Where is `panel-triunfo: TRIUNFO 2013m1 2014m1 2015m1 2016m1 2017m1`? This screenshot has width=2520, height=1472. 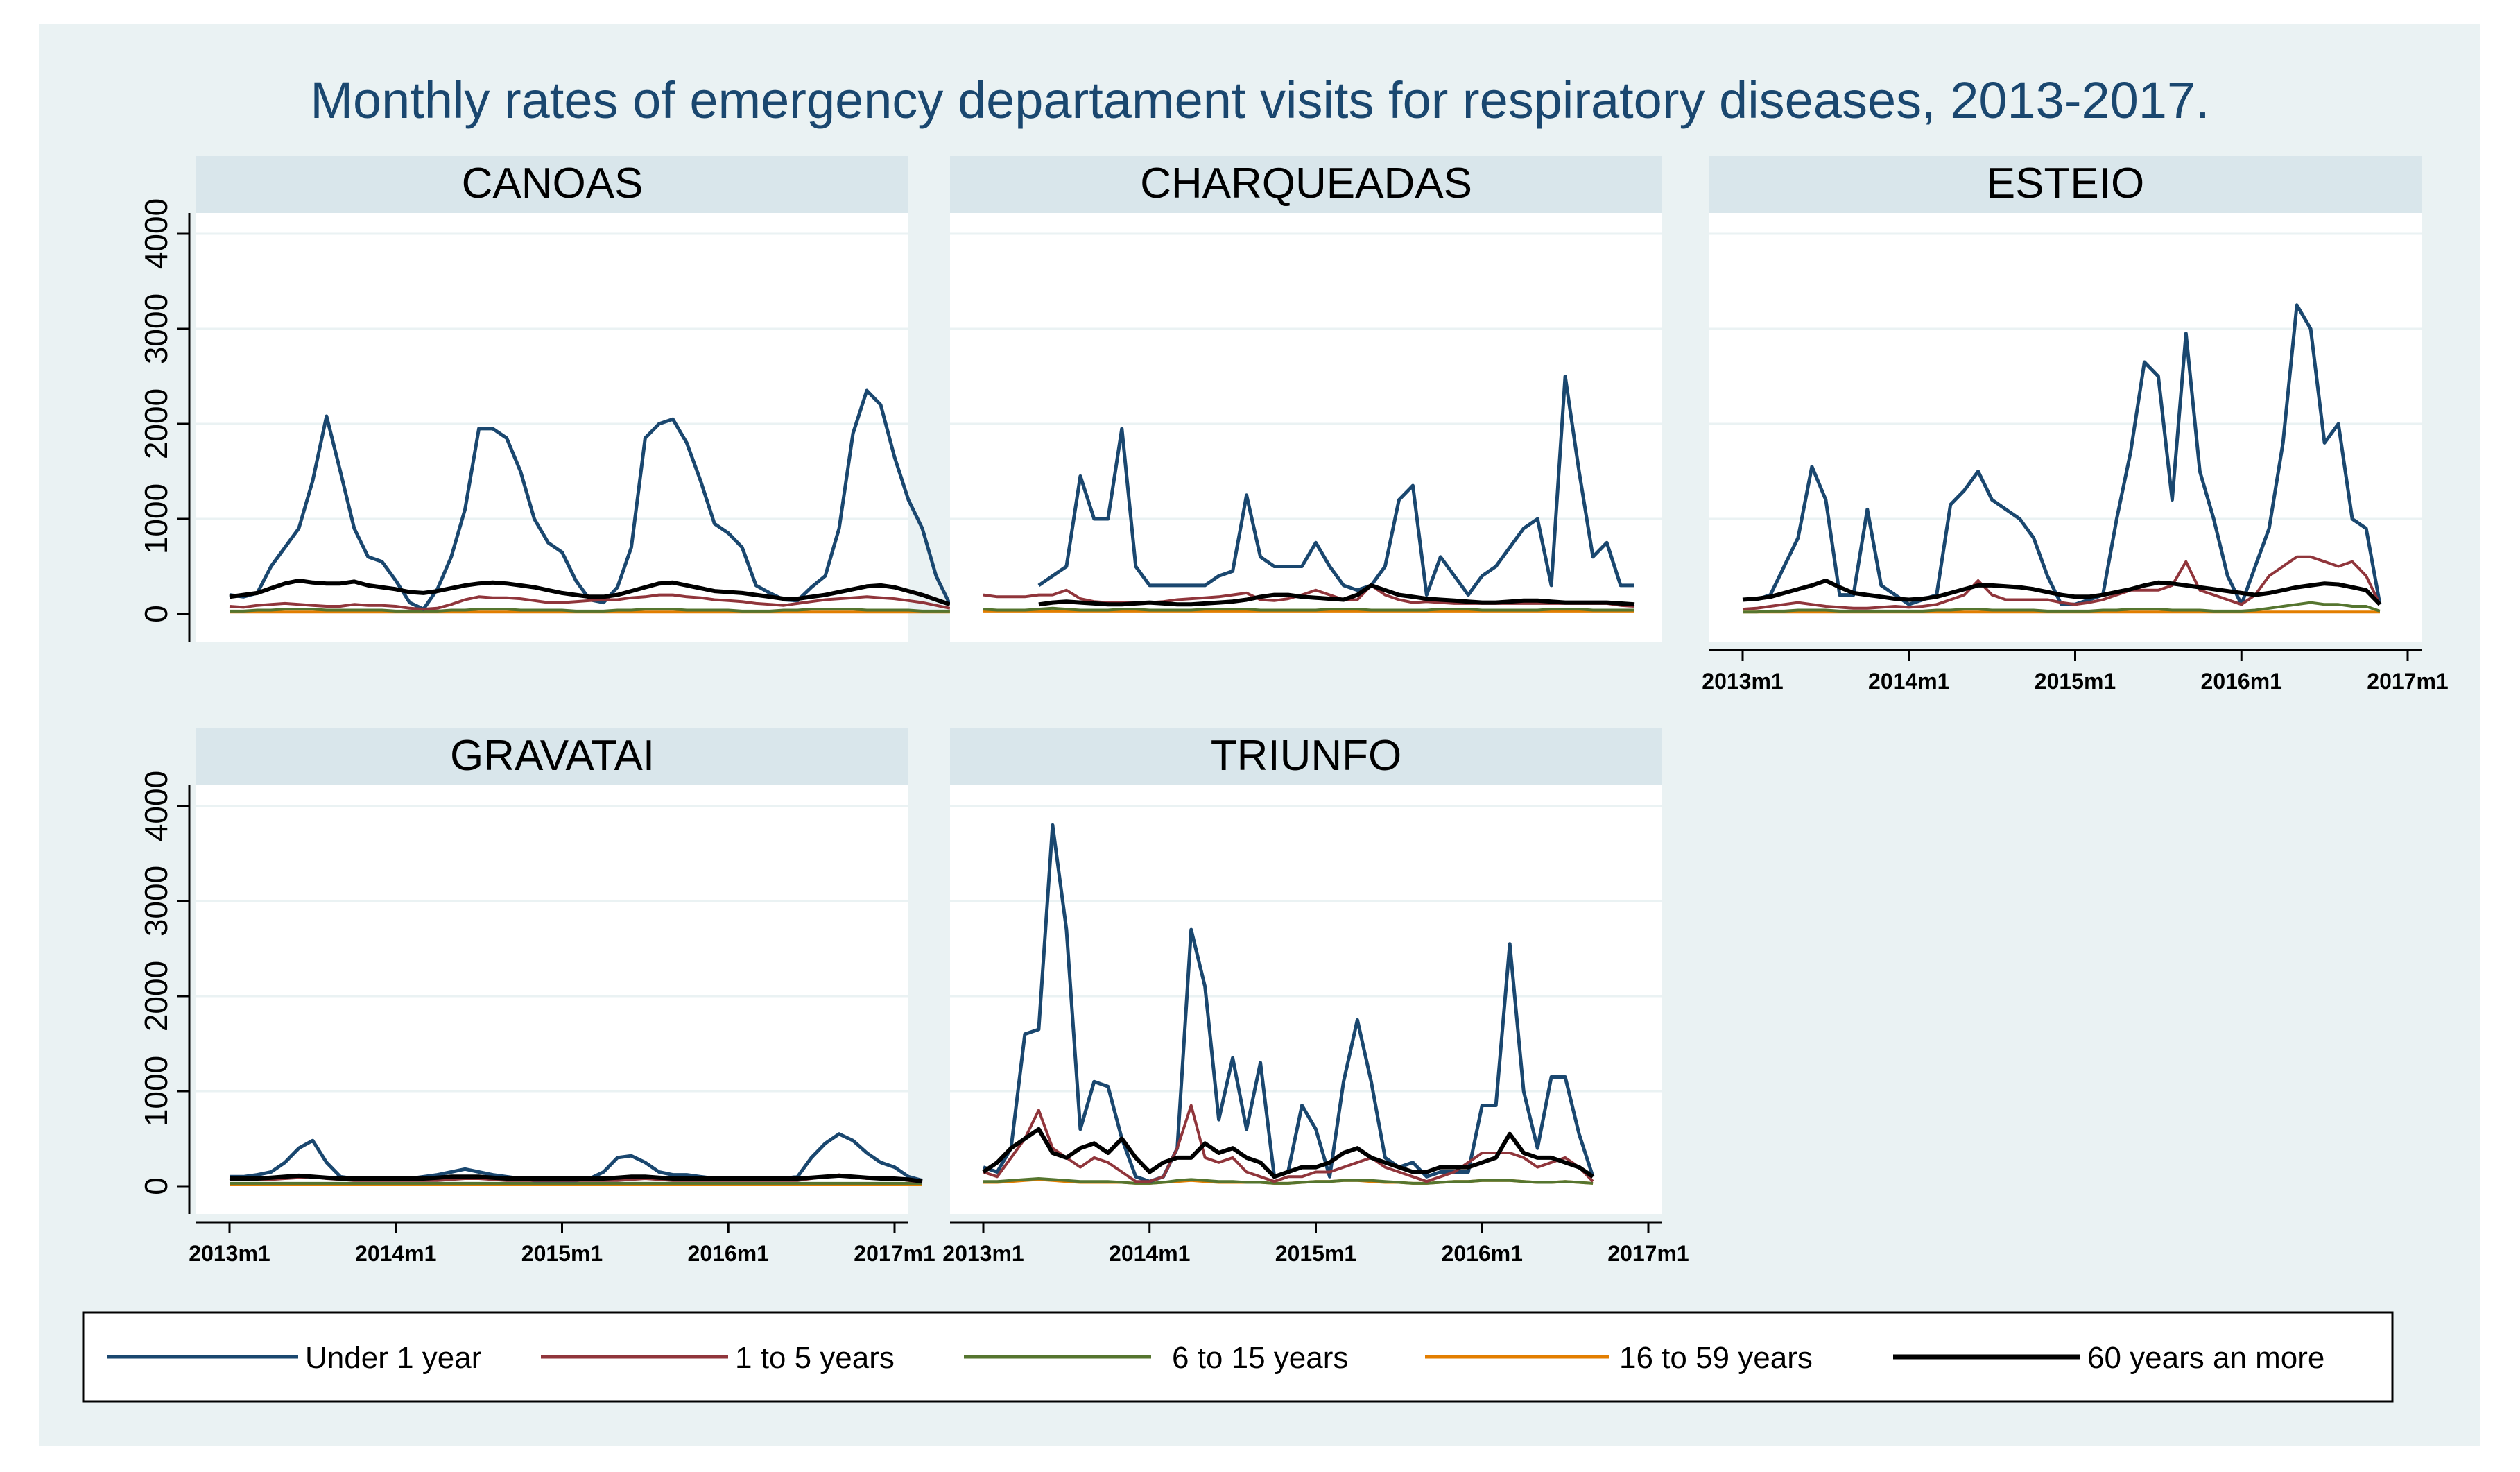
panel-triunfo: TRIUNFO 2013m1 2014m1 2015m1 2016m1 2017m1 is located at coordinates (1315, 997).